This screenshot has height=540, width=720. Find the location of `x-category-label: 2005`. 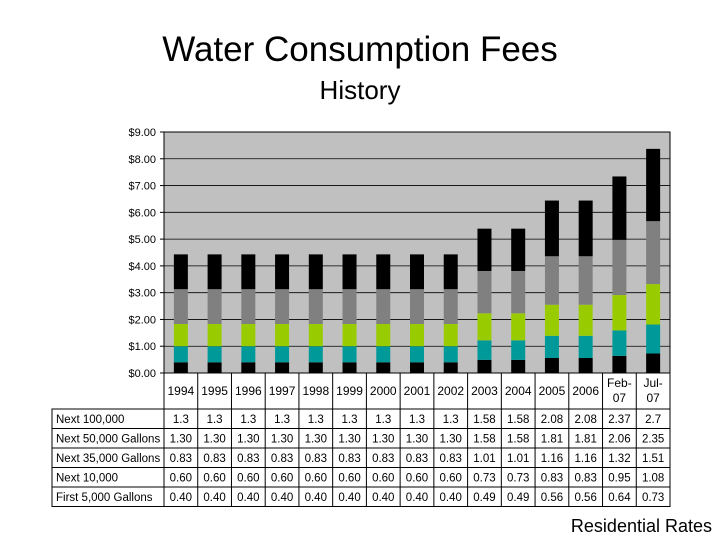

x-category-label: 2005 is located at coordinates (552, 391).